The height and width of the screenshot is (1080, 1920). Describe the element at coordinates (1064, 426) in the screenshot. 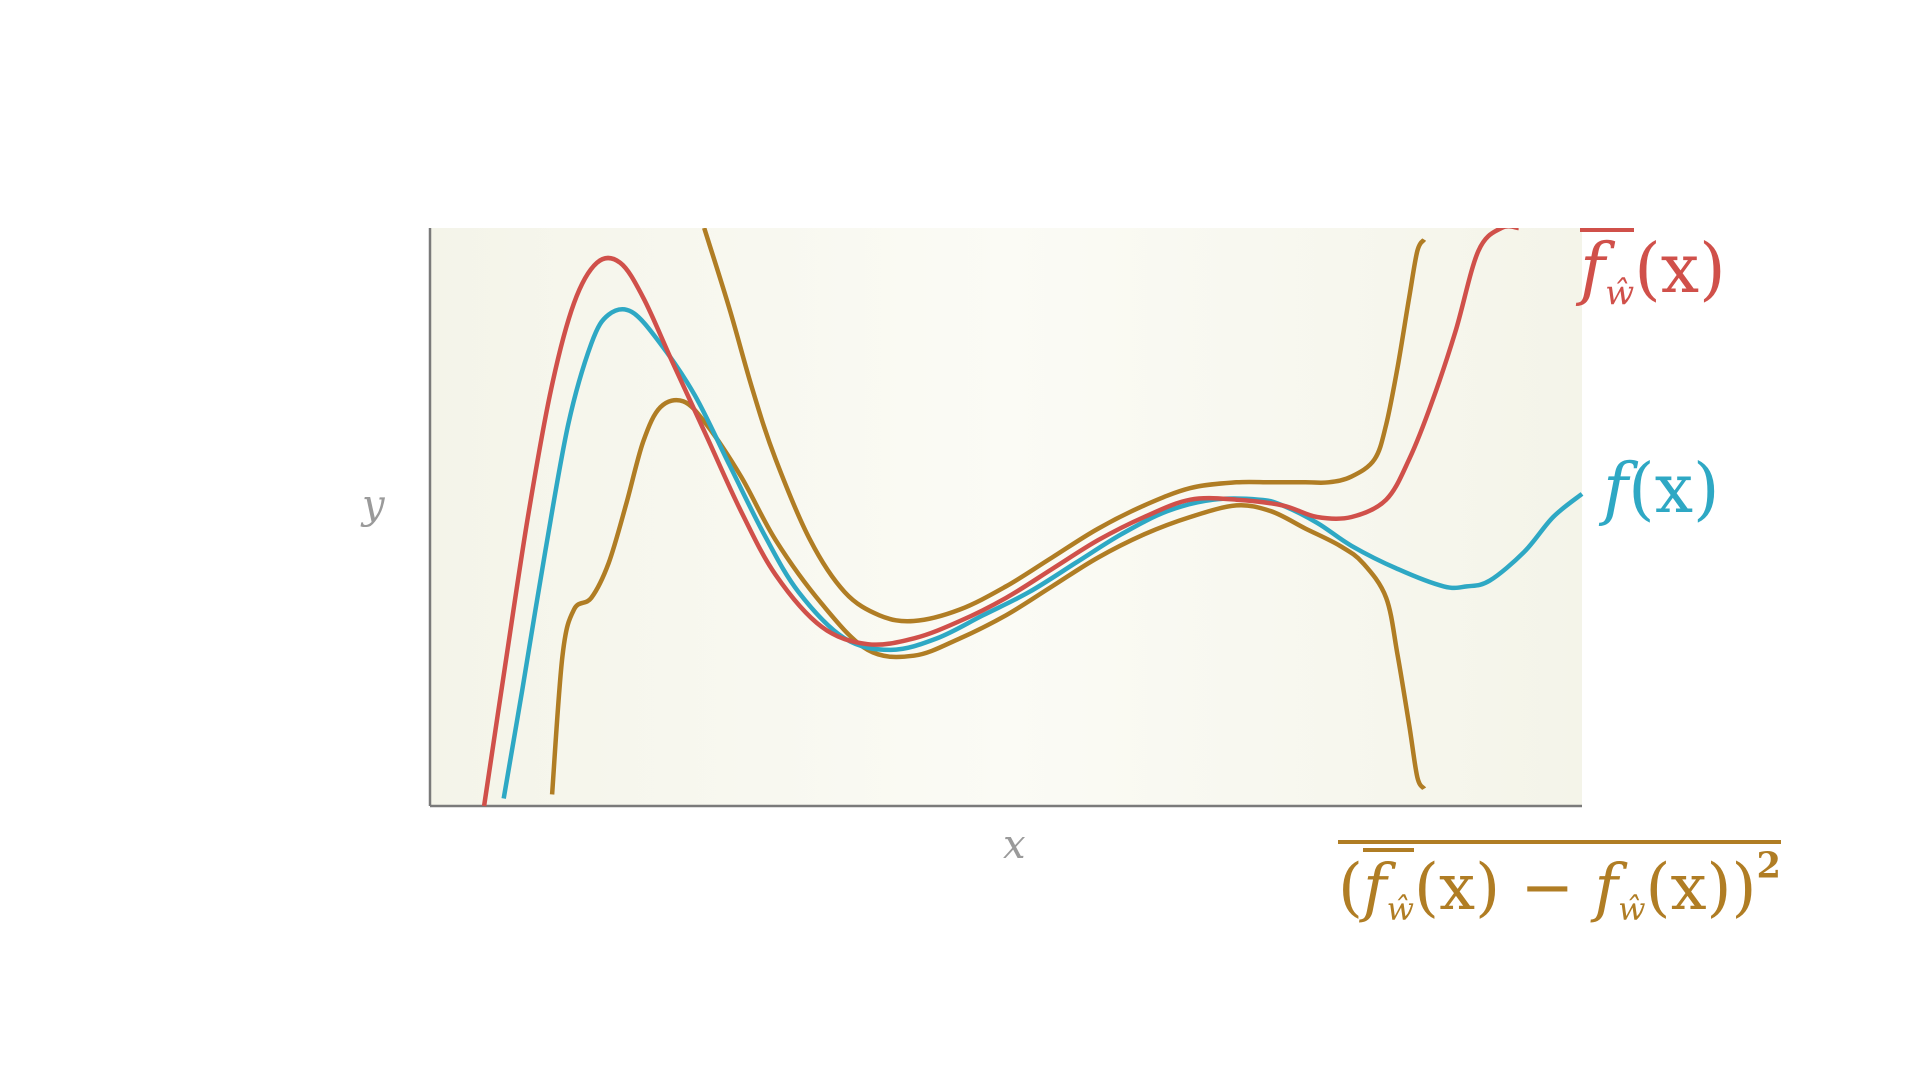

I see `series-line-upper` at that location.